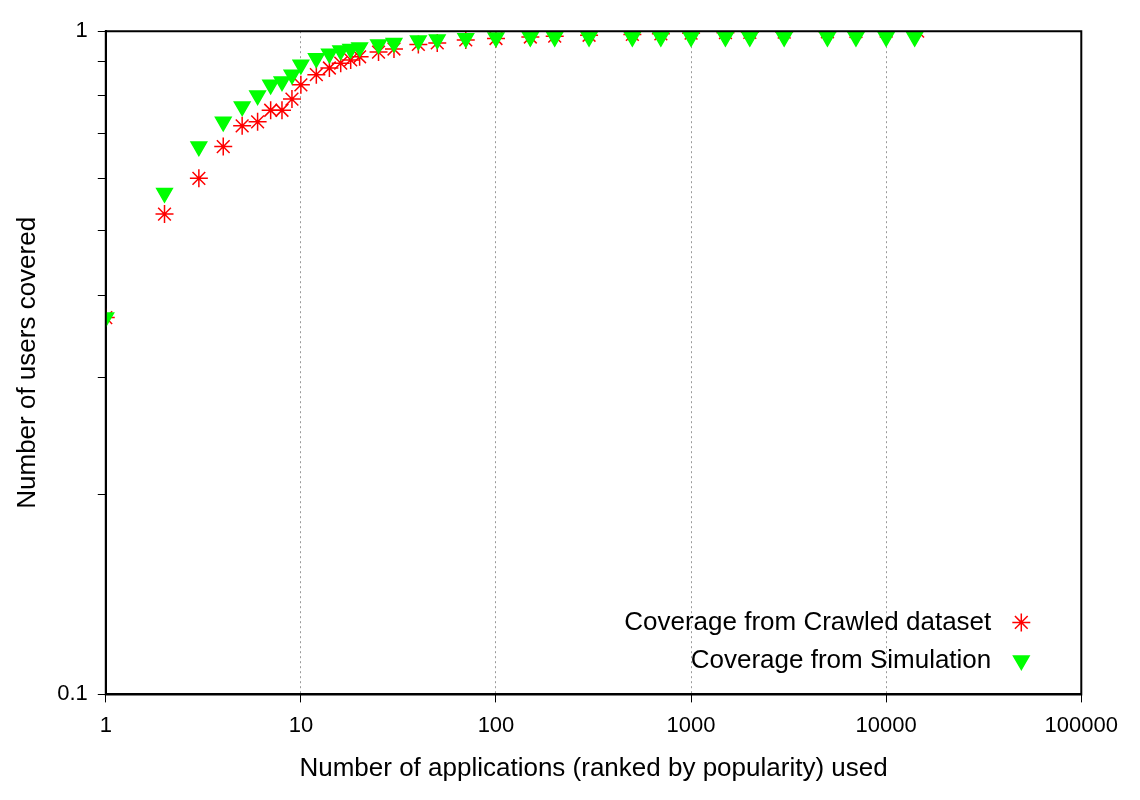 This screenshot has width=1140, height=800. I want to click on legend-label: Coverage from Simulation, so click(841, 658).